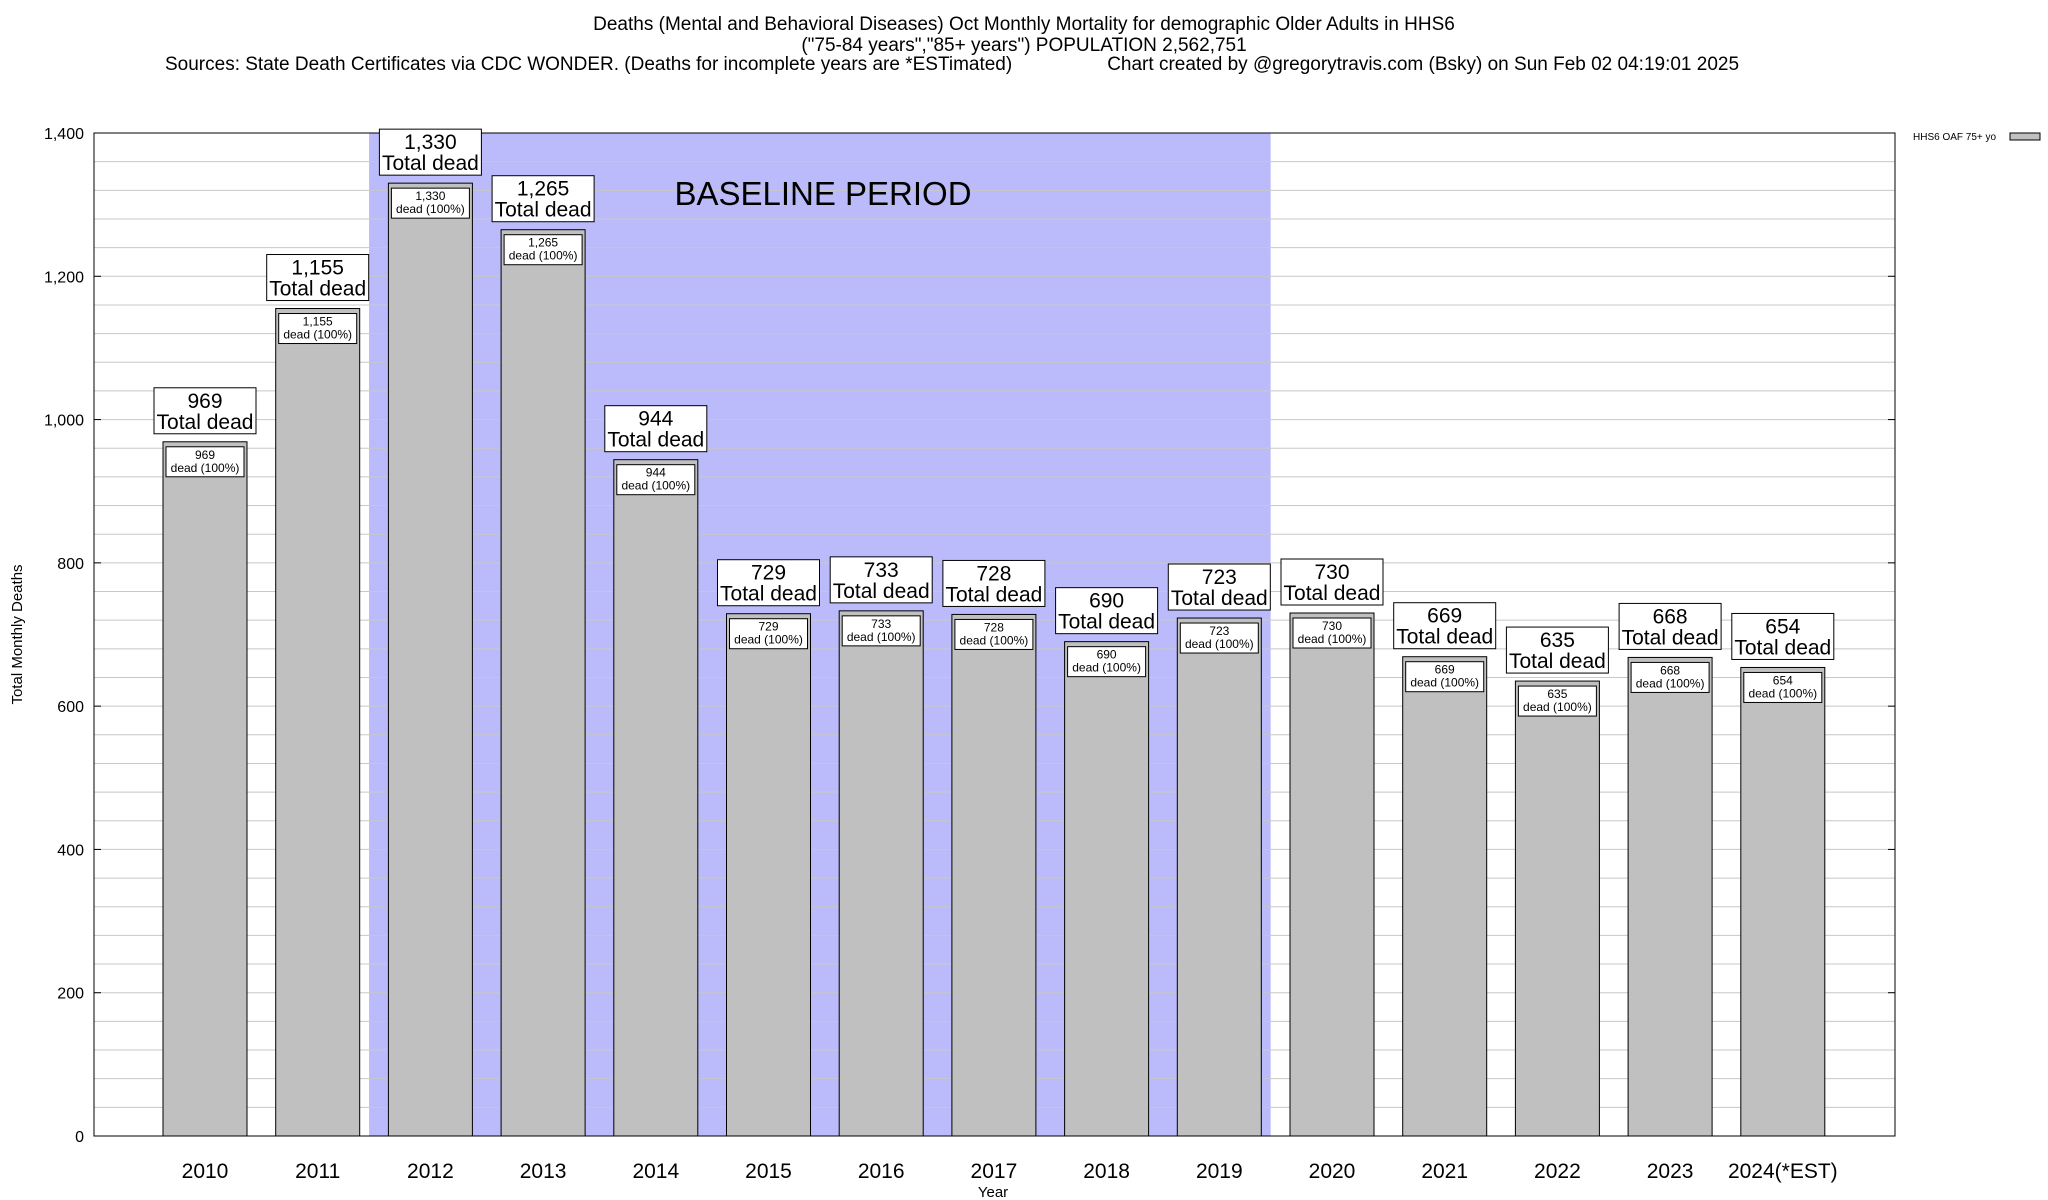 This screenshot has height=1200, width=2048. Describe the element at coordinates (881, 1171) in the screenshot. I see `x-tick-label: 2016` at that location.